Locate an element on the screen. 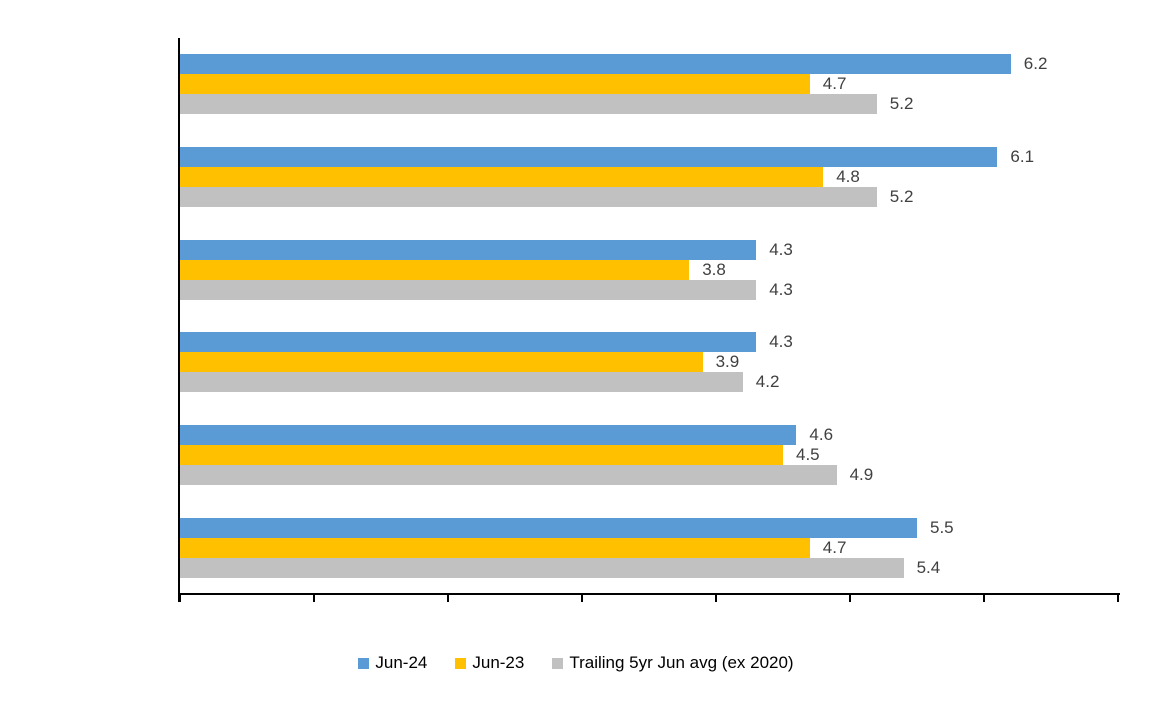  x-axis-line is located at coordinates (649, 594).